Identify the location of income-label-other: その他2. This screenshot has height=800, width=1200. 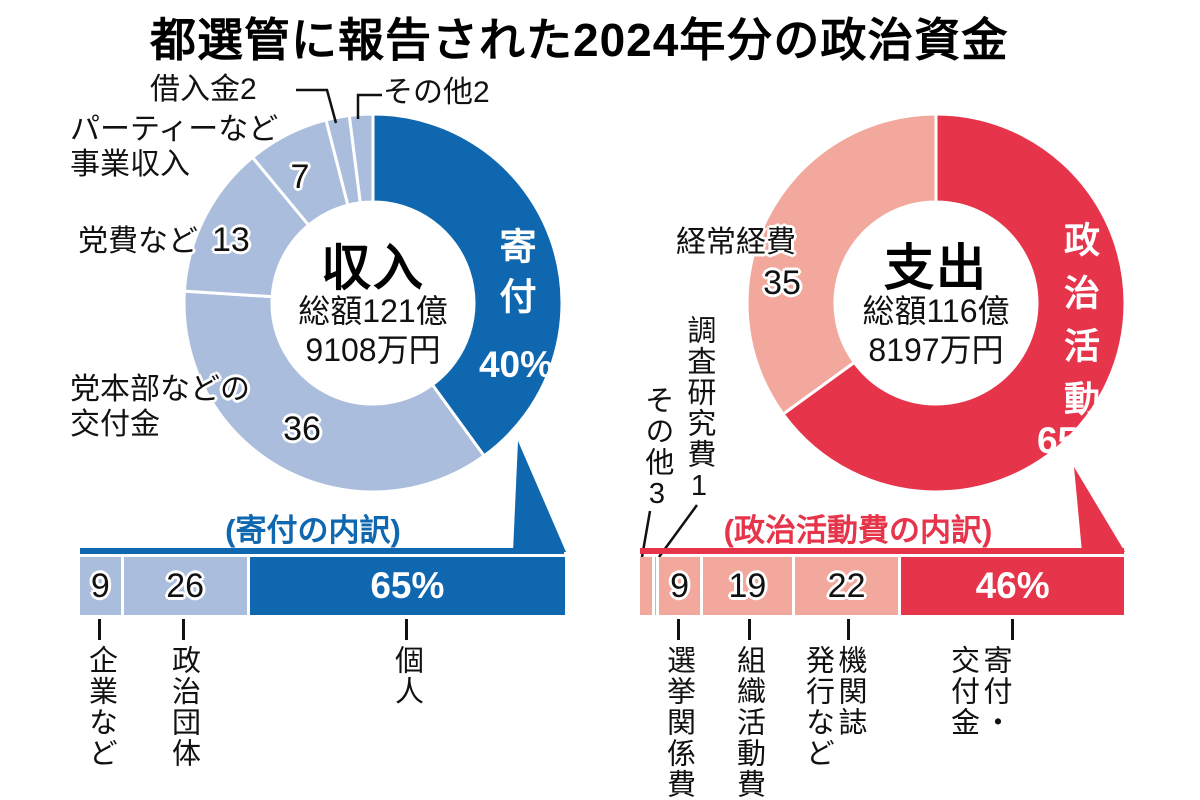
(436, 92).